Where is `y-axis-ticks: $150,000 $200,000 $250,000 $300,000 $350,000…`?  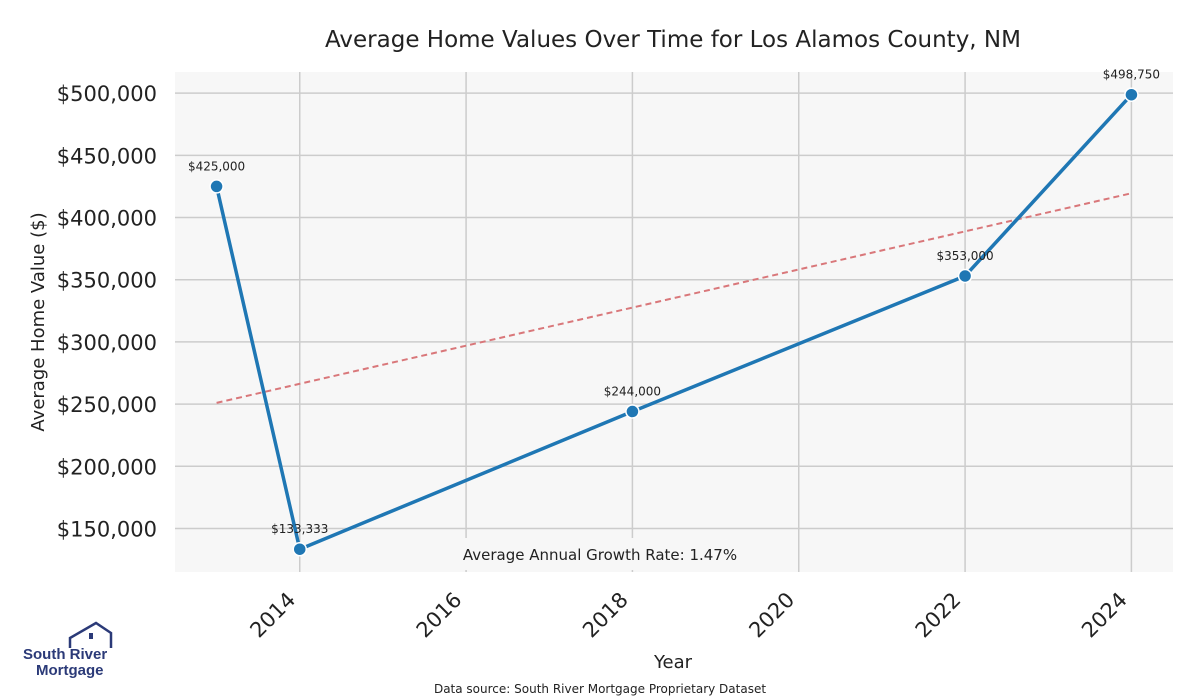
y-axis-ticks: $150,000 $200,000 $250,000 $300,000 $350,000… is located at coordinates (107, 311).